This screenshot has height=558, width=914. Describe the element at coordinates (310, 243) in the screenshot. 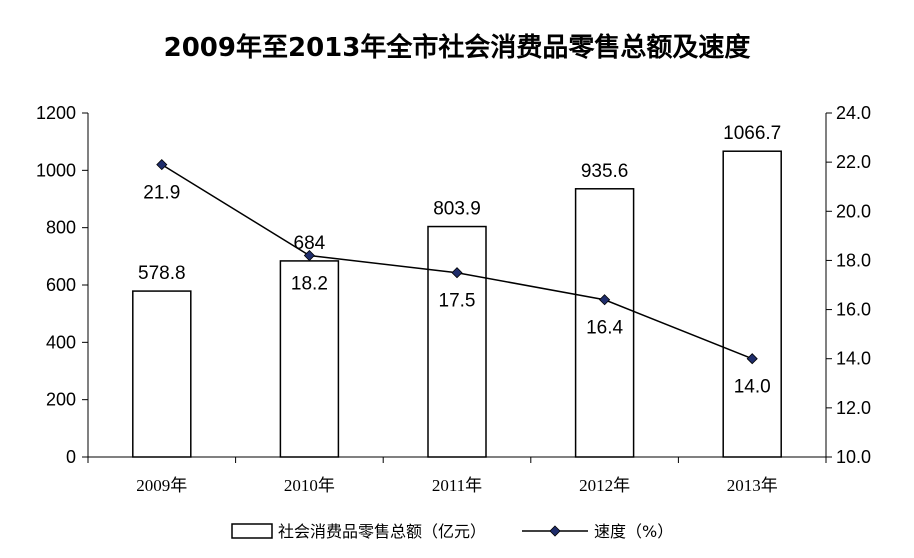

I see `bar-data-label: 684` at that location.